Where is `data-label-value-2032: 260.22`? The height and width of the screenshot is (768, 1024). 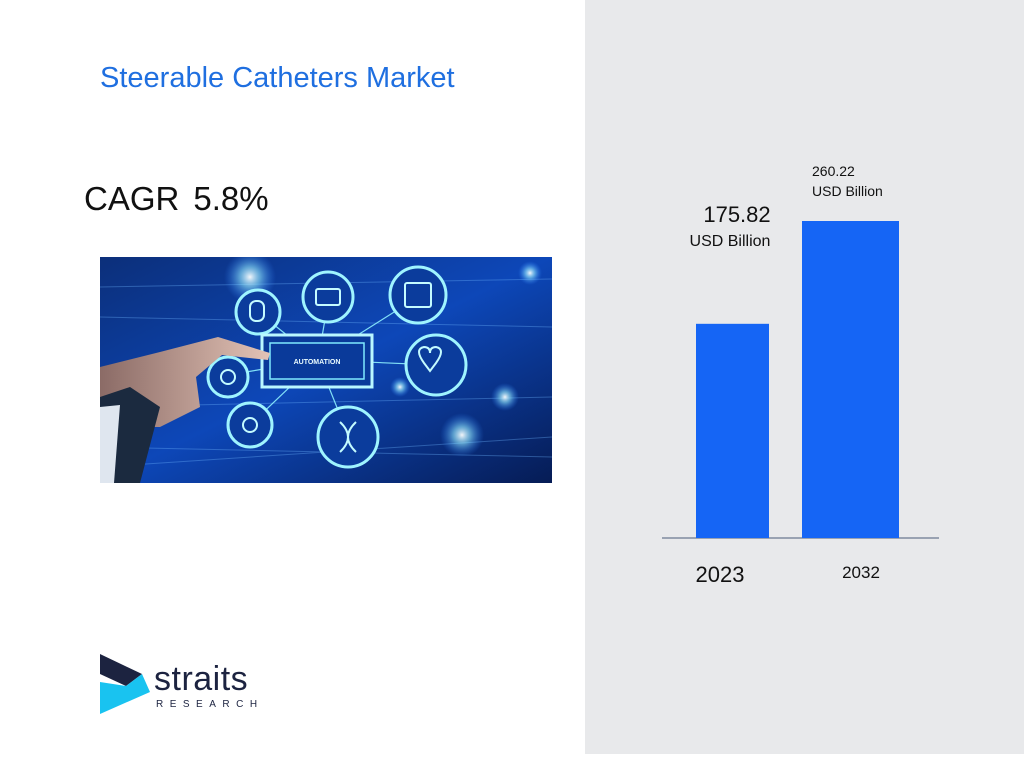 data-label-value-2032: 260.22 is located at coordinates (833, 171).